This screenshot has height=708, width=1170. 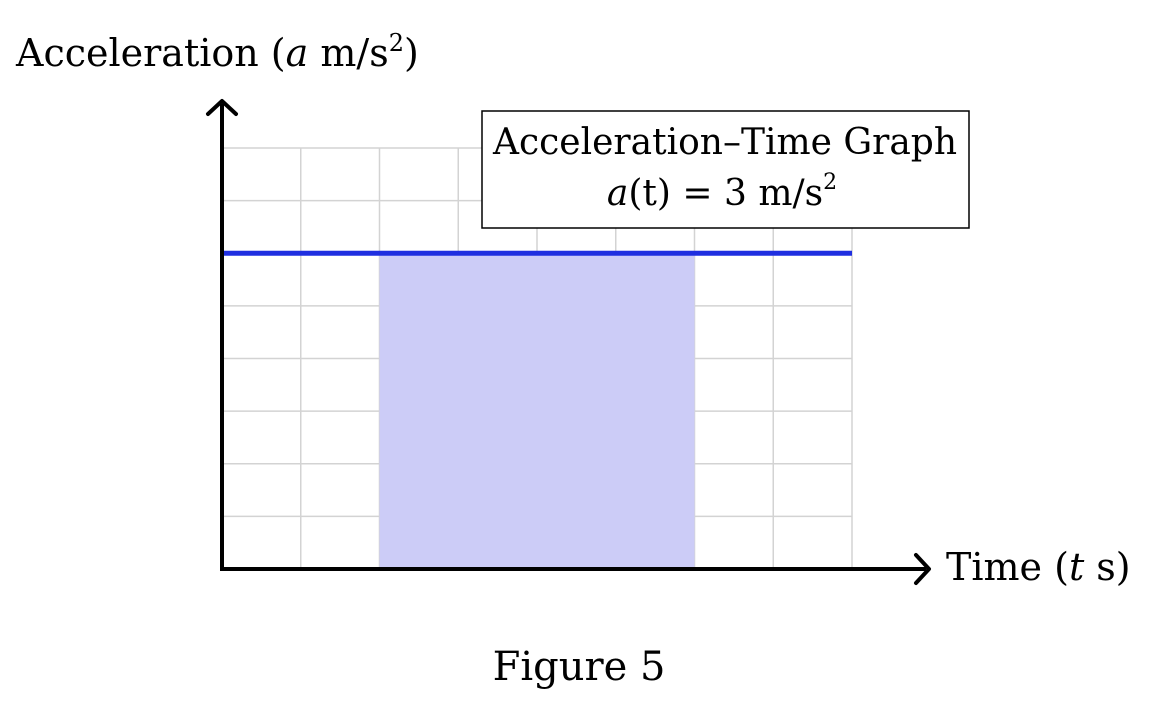 What do you see at coordinates (222, 107) in the screenshot?
I see `y-axis-arrowhead` at bounding box center [222, 107].